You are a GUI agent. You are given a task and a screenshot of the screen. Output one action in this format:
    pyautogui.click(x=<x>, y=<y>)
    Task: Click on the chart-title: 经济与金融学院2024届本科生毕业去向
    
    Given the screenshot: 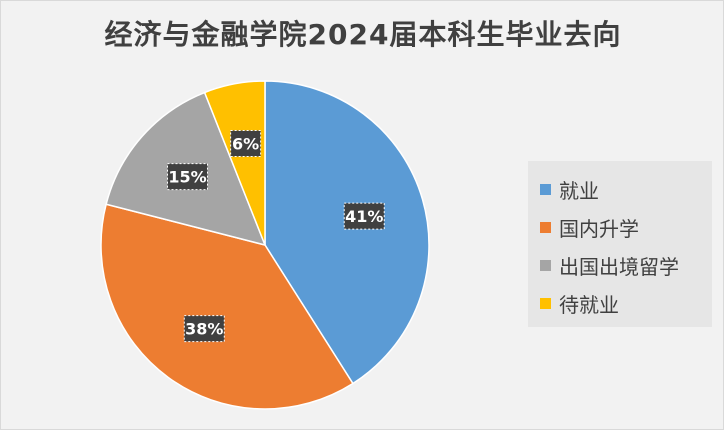 What is the action you would take?
    pyautogui.click(x=363, y=34)
    